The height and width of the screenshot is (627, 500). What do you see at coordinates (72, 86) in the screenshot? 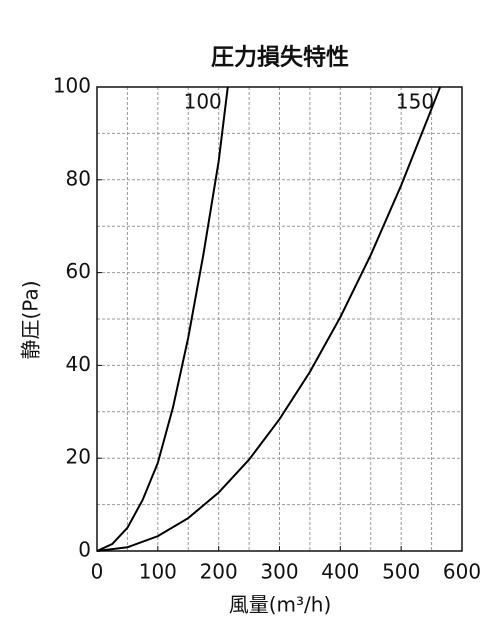
I see `y-tick-label: 100` at bounding box center [72, 86].